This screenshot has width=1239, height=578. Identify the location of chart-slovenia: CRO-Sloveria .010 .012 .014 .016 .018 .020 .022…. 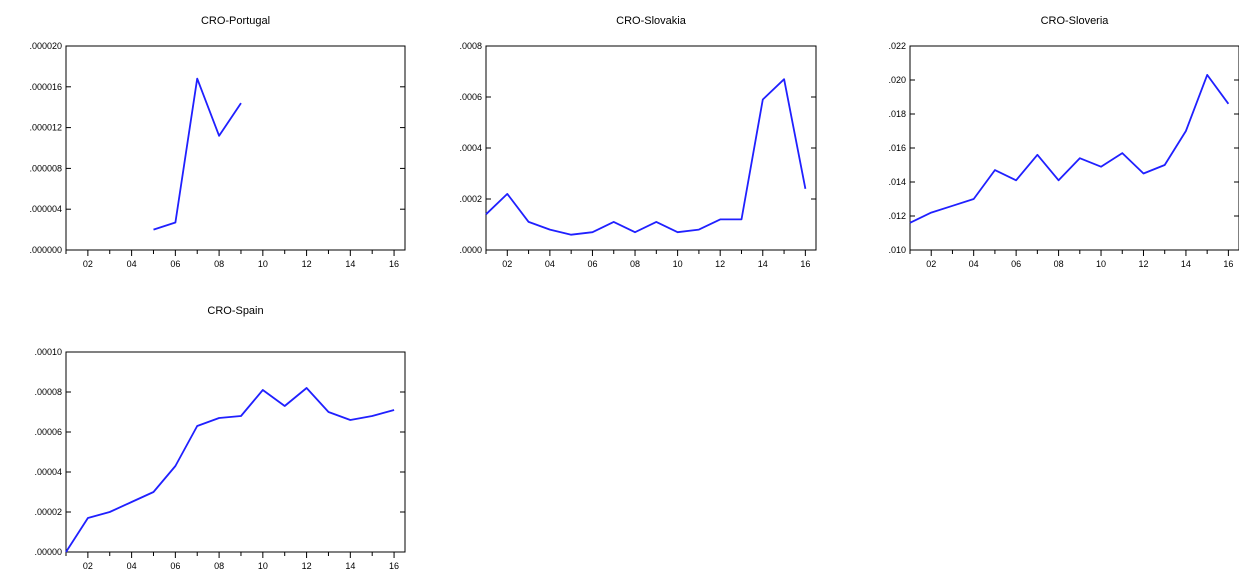
(1063, 142).